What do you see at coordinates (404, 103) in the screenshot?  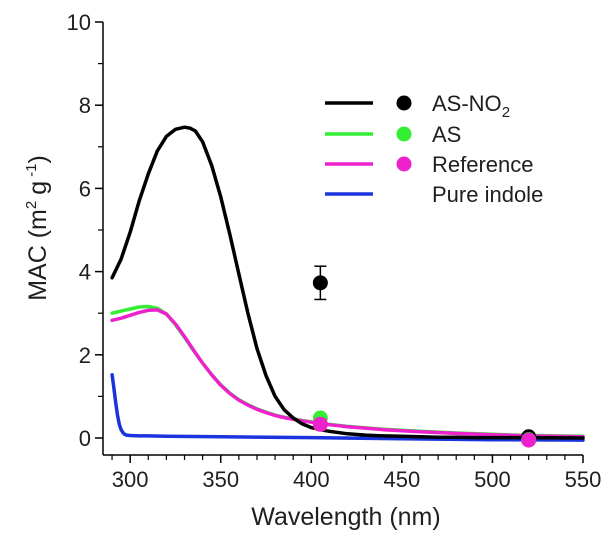 I see `legend-marker-as-no2` at bounding box center [404, 103].